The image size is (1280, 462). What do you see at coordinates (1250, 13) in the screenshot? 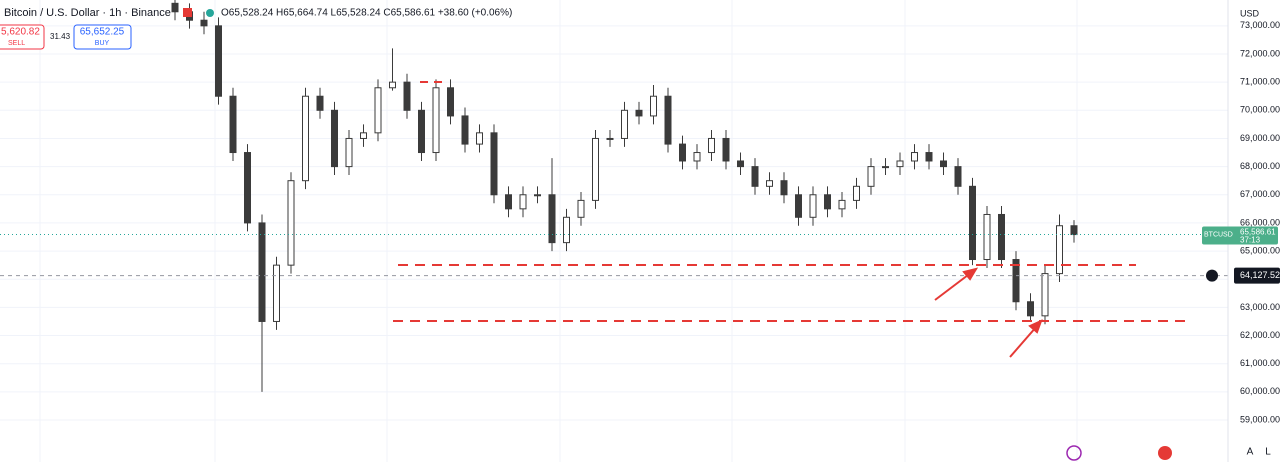
I see `currency: USD` at bounding box center [1250, 13].